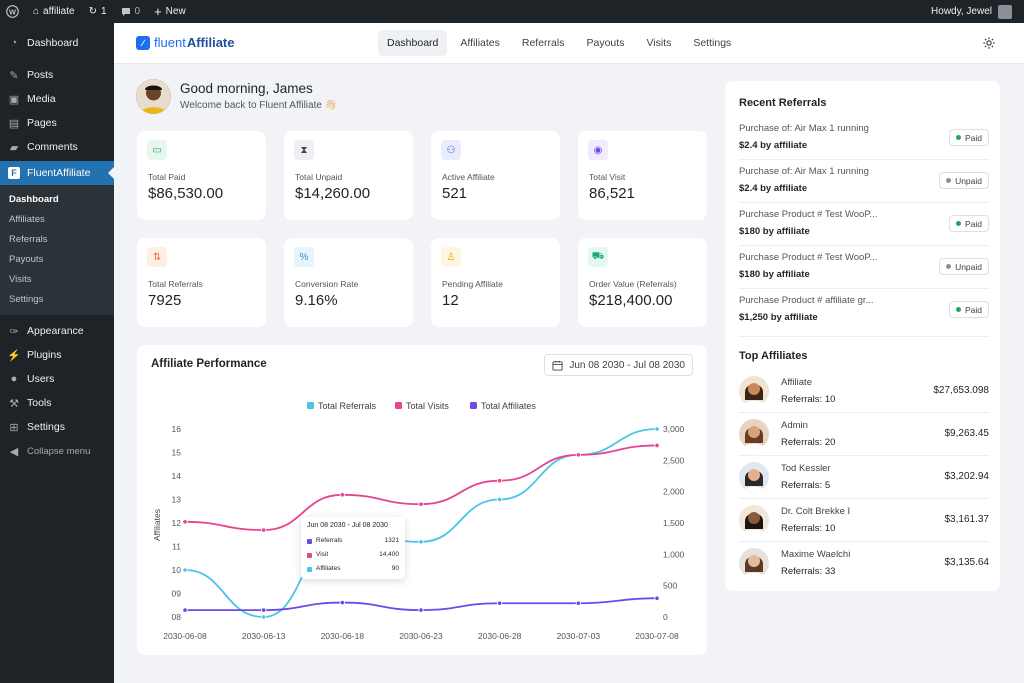 This screenshot has height=683, width=1024. What do you see at coordinates (170, 11) in the screenshot?
I see `new-content-link: + New` at bounding box center [170, 11].